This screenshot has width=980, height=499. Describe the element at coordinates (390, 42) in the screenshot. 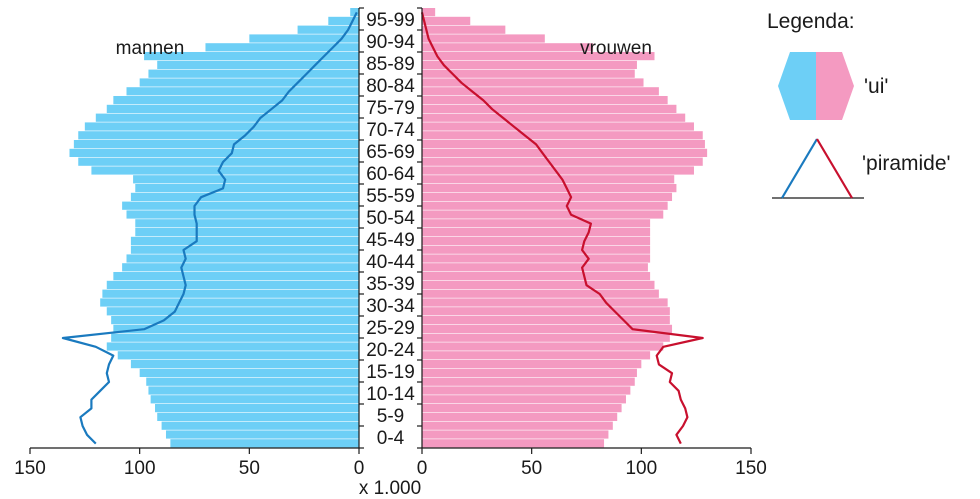

I see `age-group-label: 90-94` at that location.